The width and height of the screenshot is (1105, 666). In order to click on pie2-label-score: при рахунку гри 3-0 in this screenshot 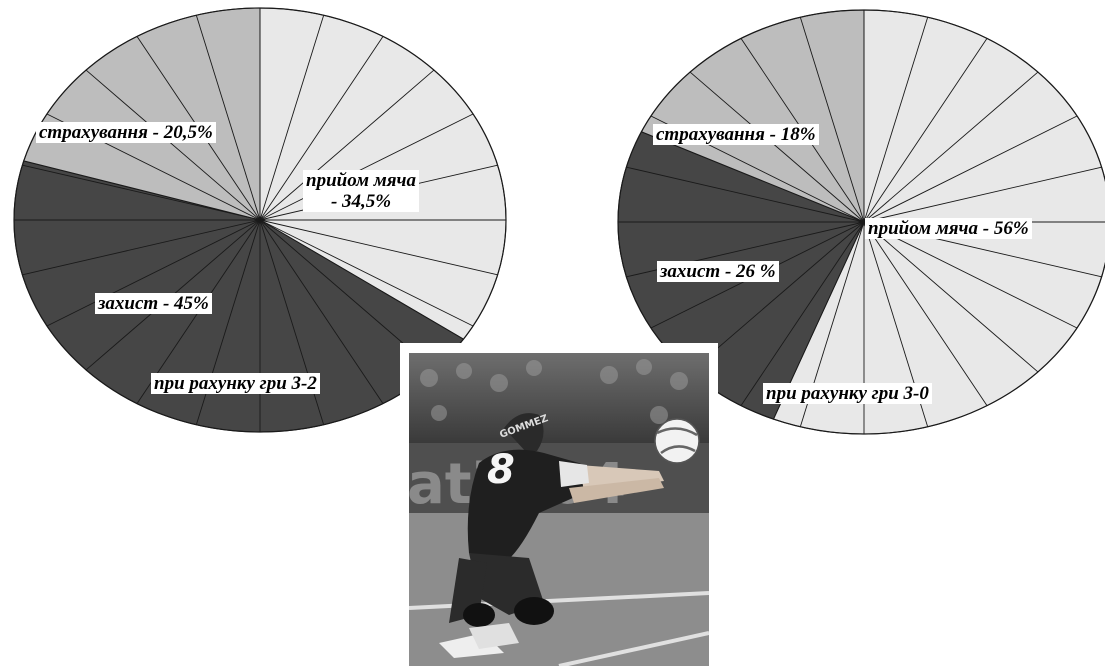, I will do `click(847, 393)`.